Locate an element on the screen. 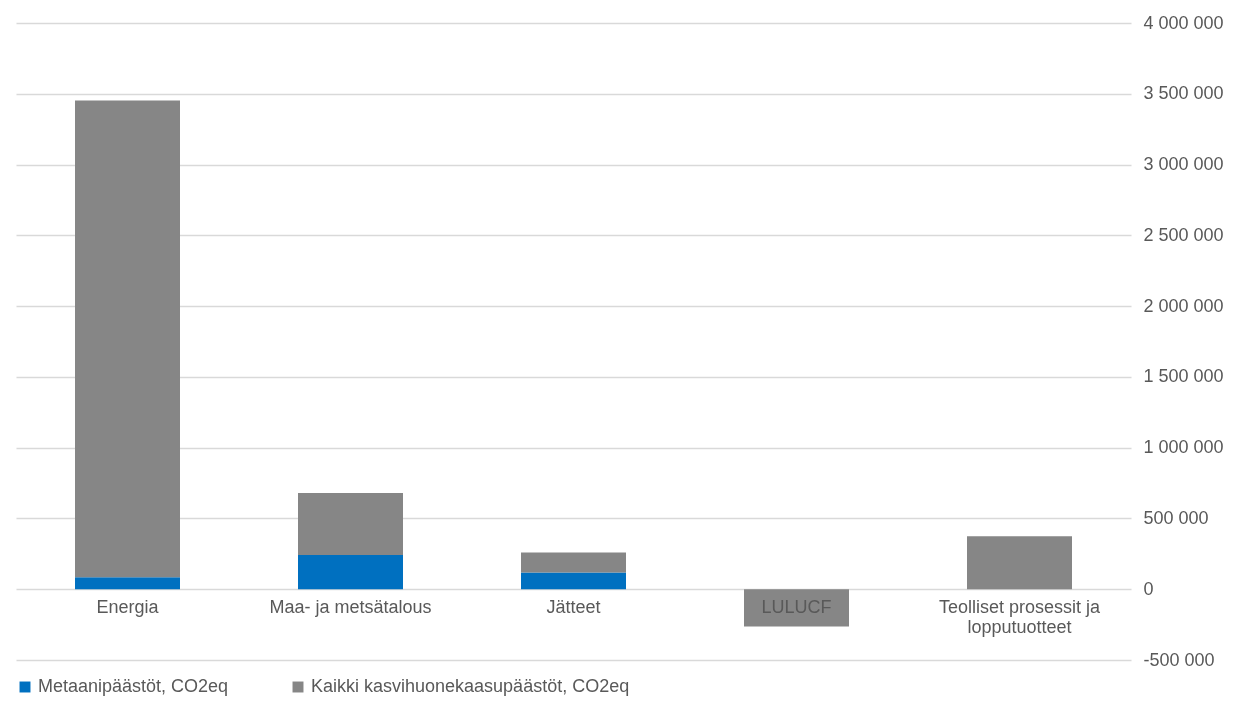 The width and height of the screenshot is (1242, 716). y-tick-label: -500 000 is located at coordinates (1179, 659).